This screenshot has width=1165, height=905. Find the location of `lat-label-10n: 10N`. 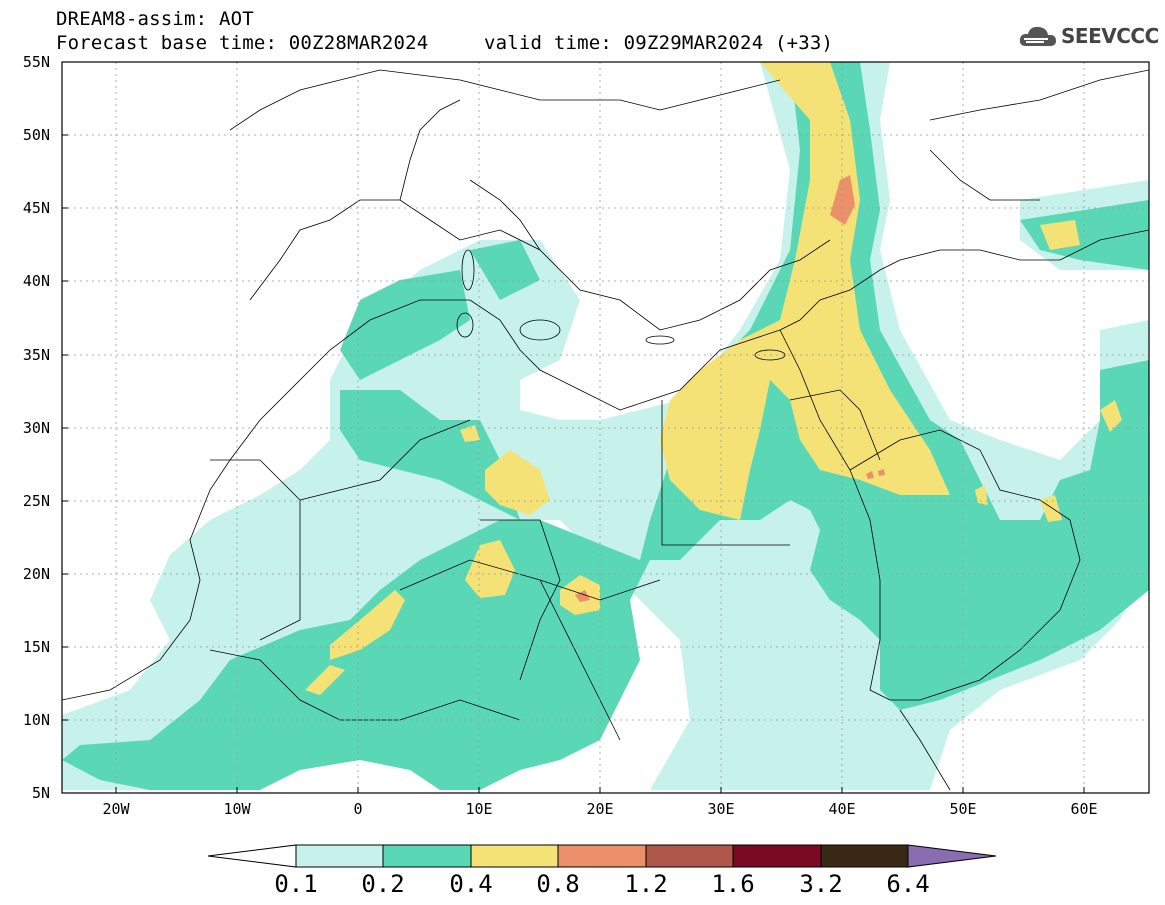

lat-label-10n: 10N is located at coordinates (36, 720).